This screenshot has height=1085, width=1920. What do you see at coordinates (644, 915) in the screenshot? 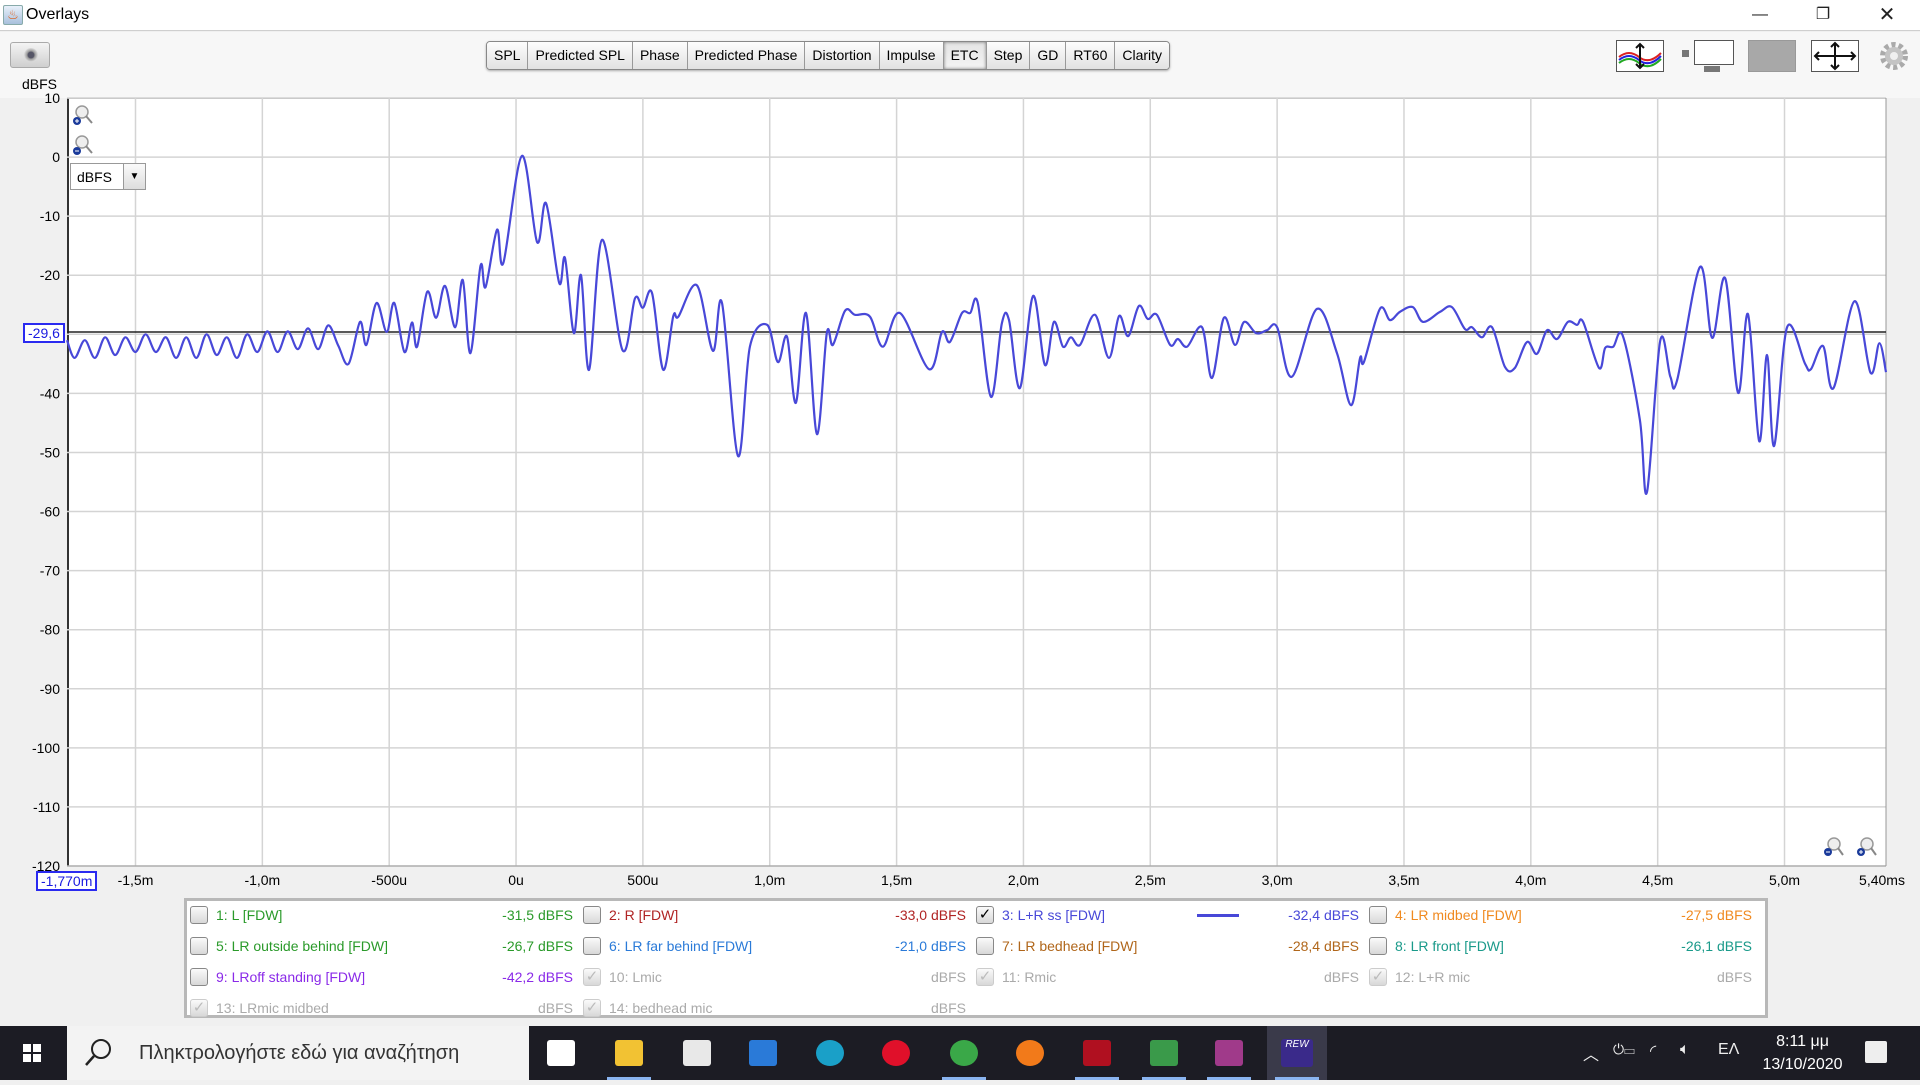
I see `legend-label: 2: R [FDW]` at bounding box center [644, 915].